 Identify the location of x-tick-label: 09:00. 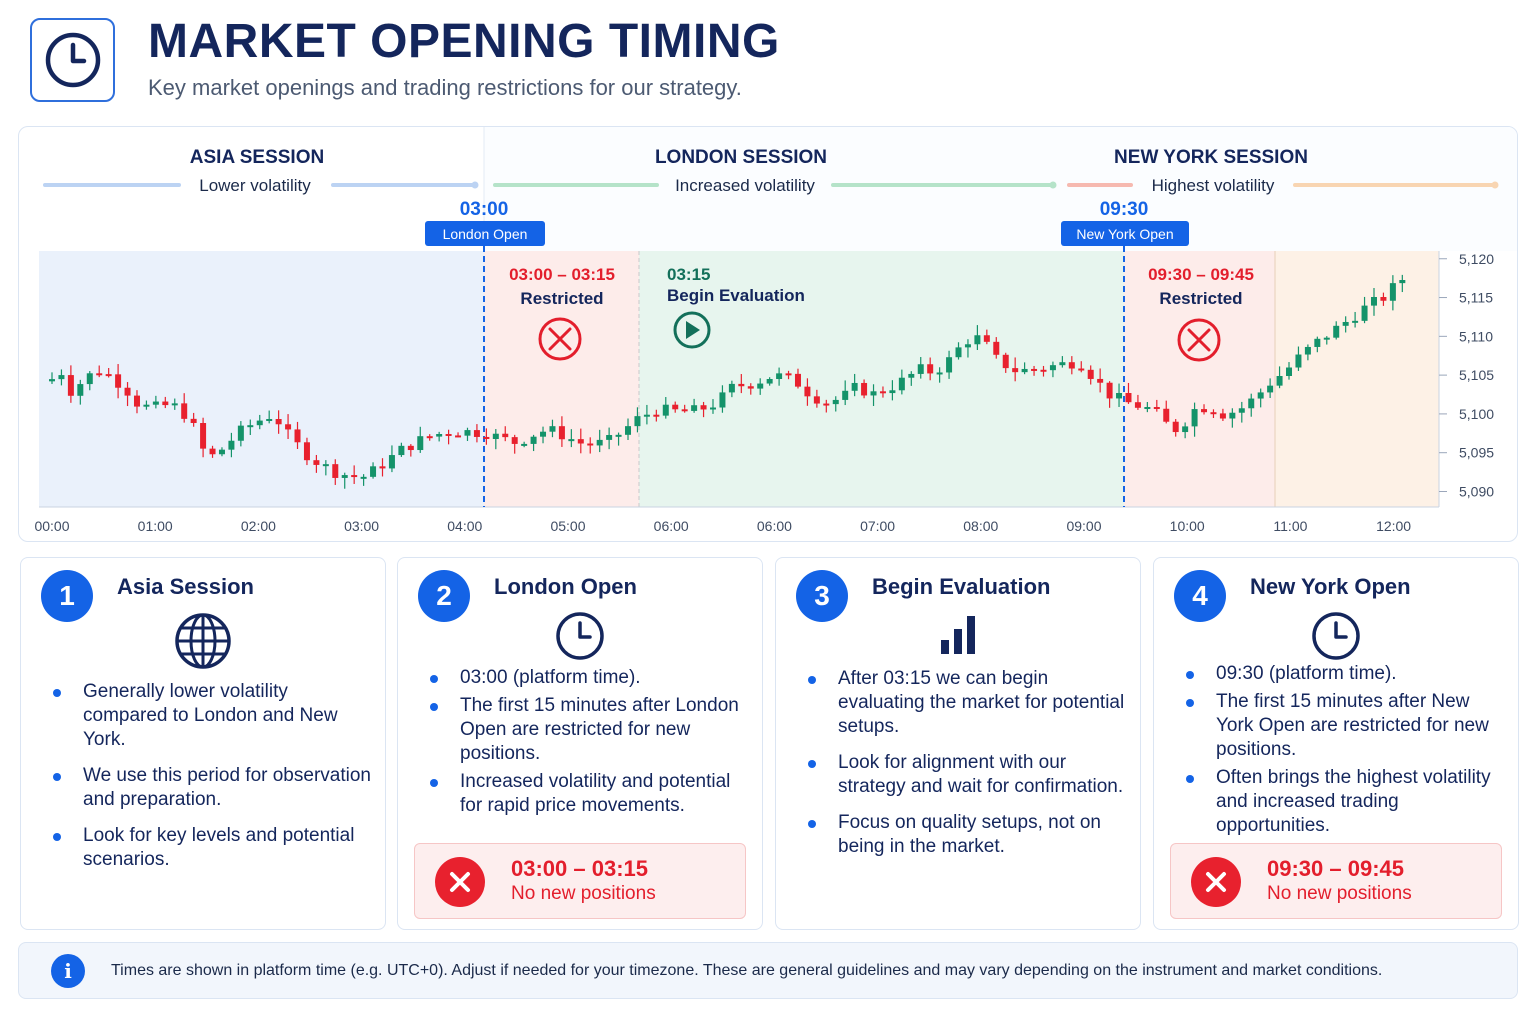
(1083, 526).